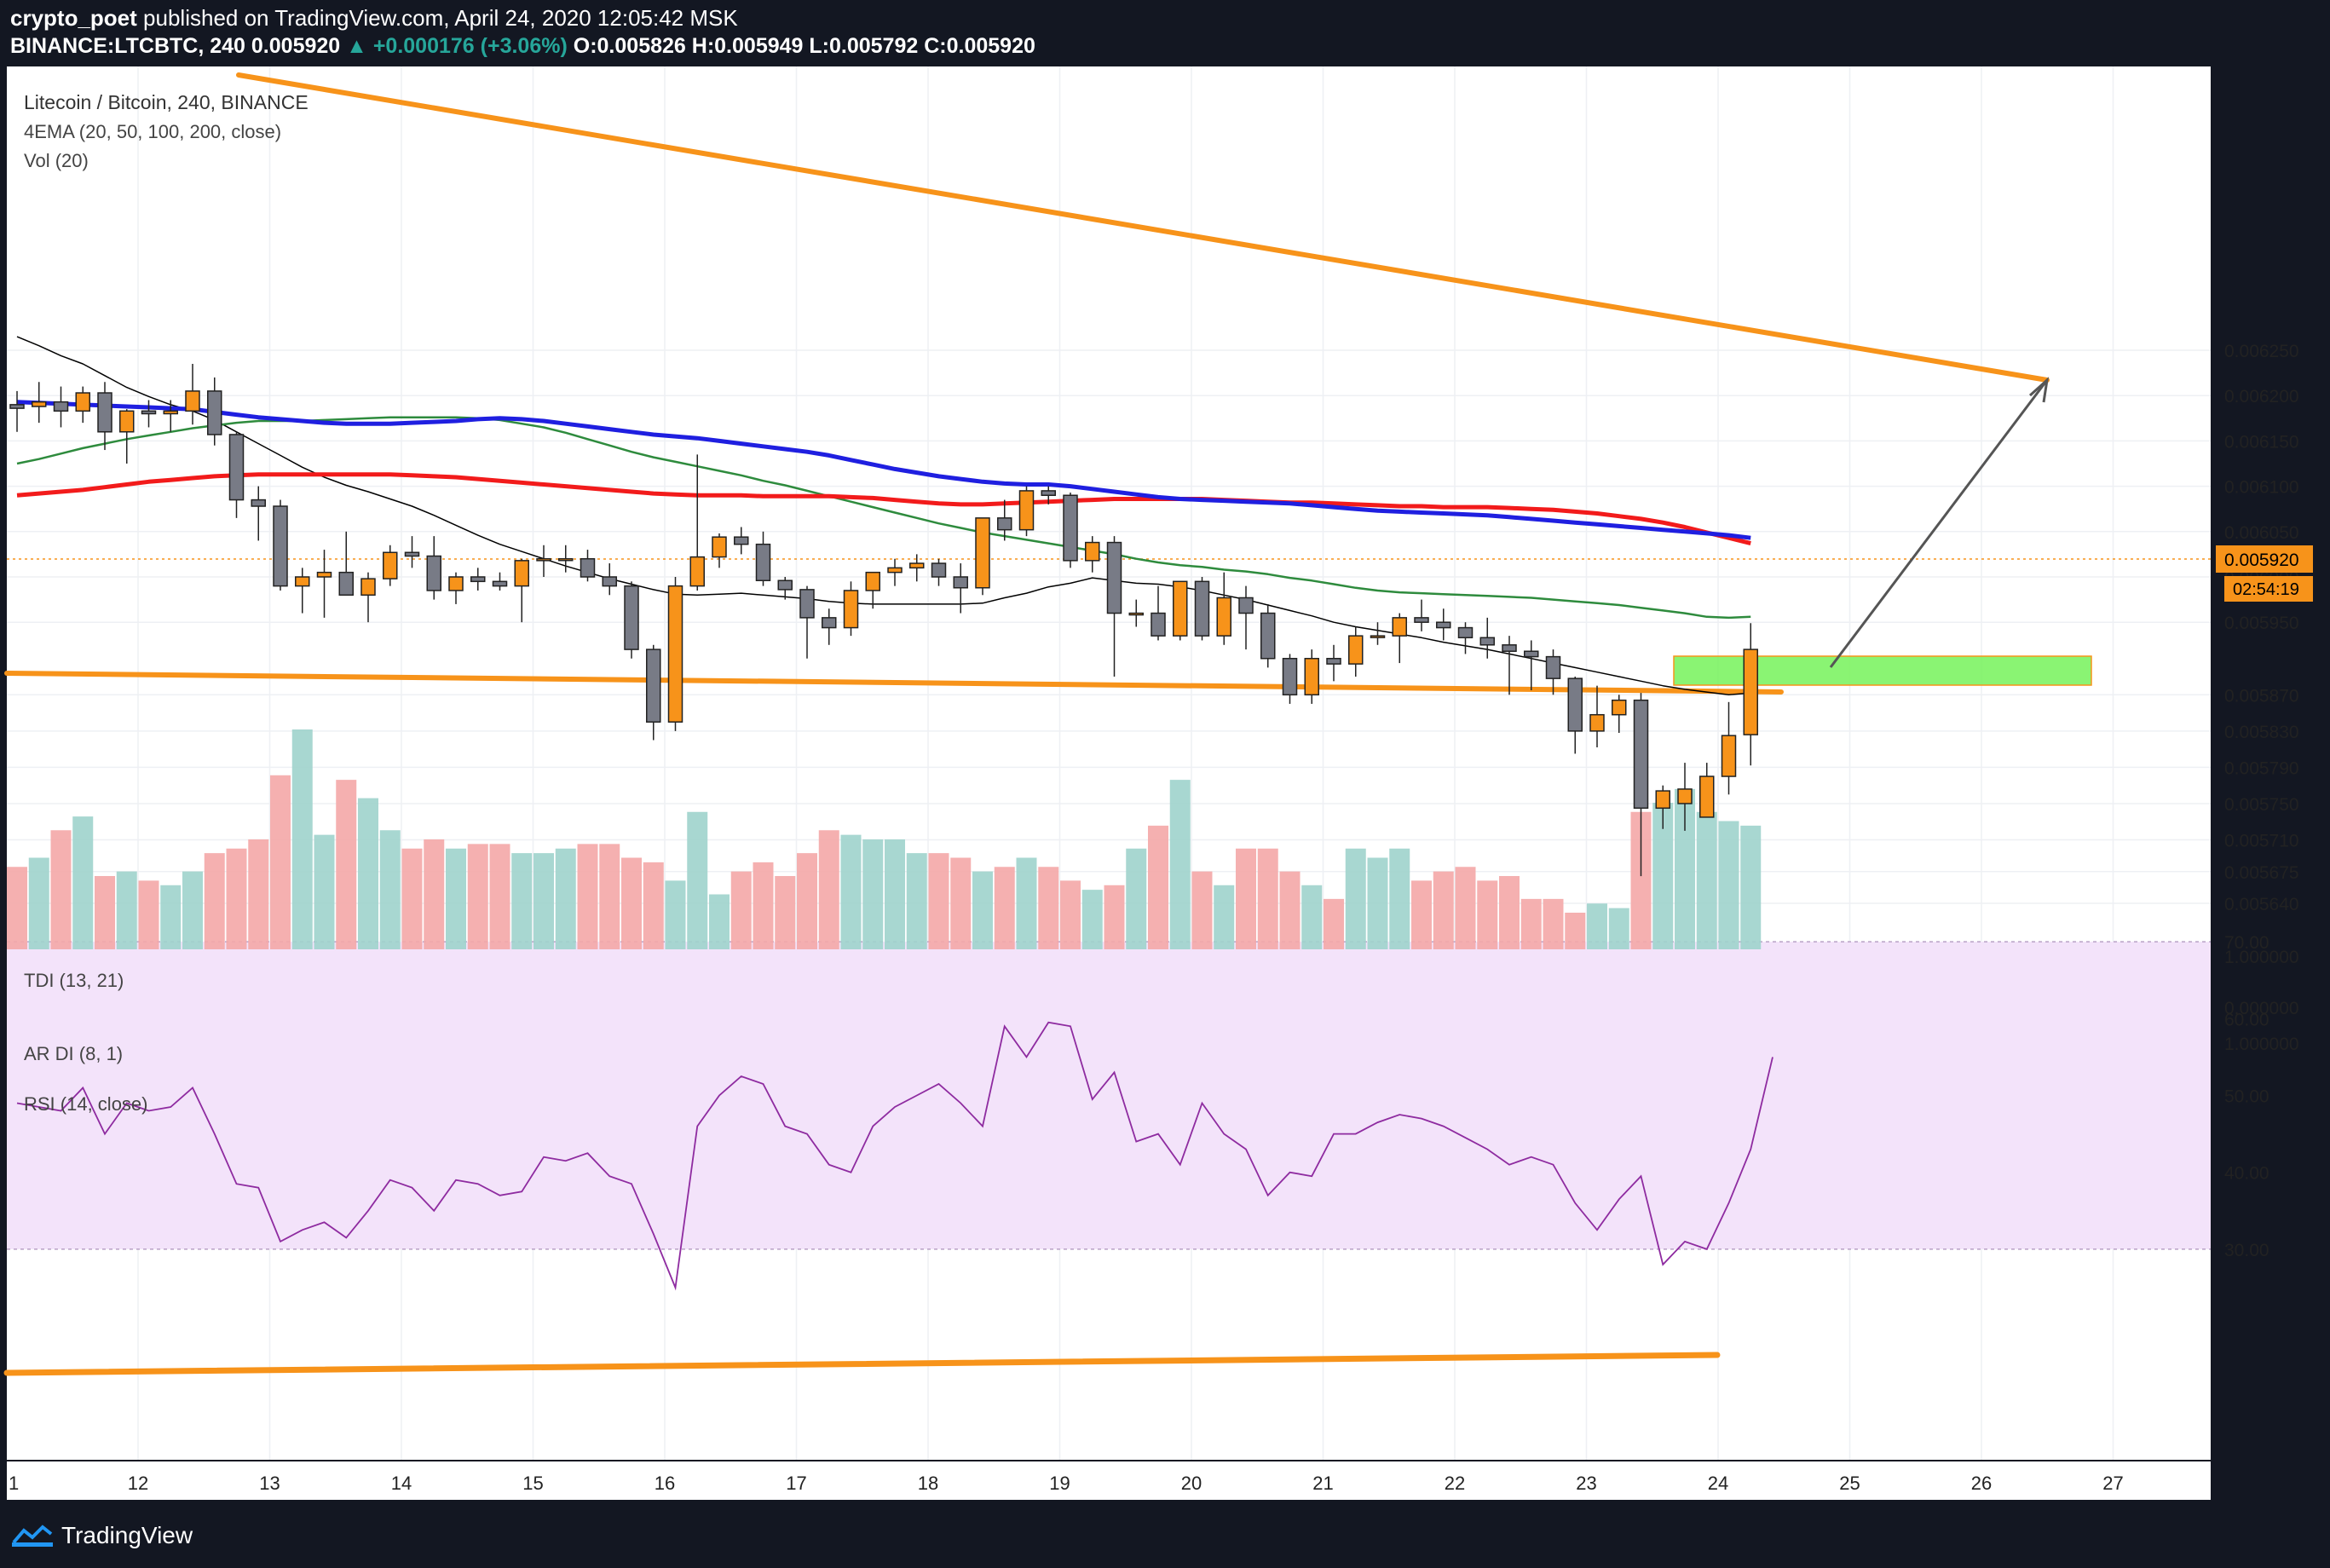 The width and height of the screenshot is (2330, 1568). Describe the element at coordinates (1067, 1483) in the screenshot. I see `time-axis: 1 12 13 14 15 16 17 18 19 20 21 22 23 24 25 26 27` at that location.